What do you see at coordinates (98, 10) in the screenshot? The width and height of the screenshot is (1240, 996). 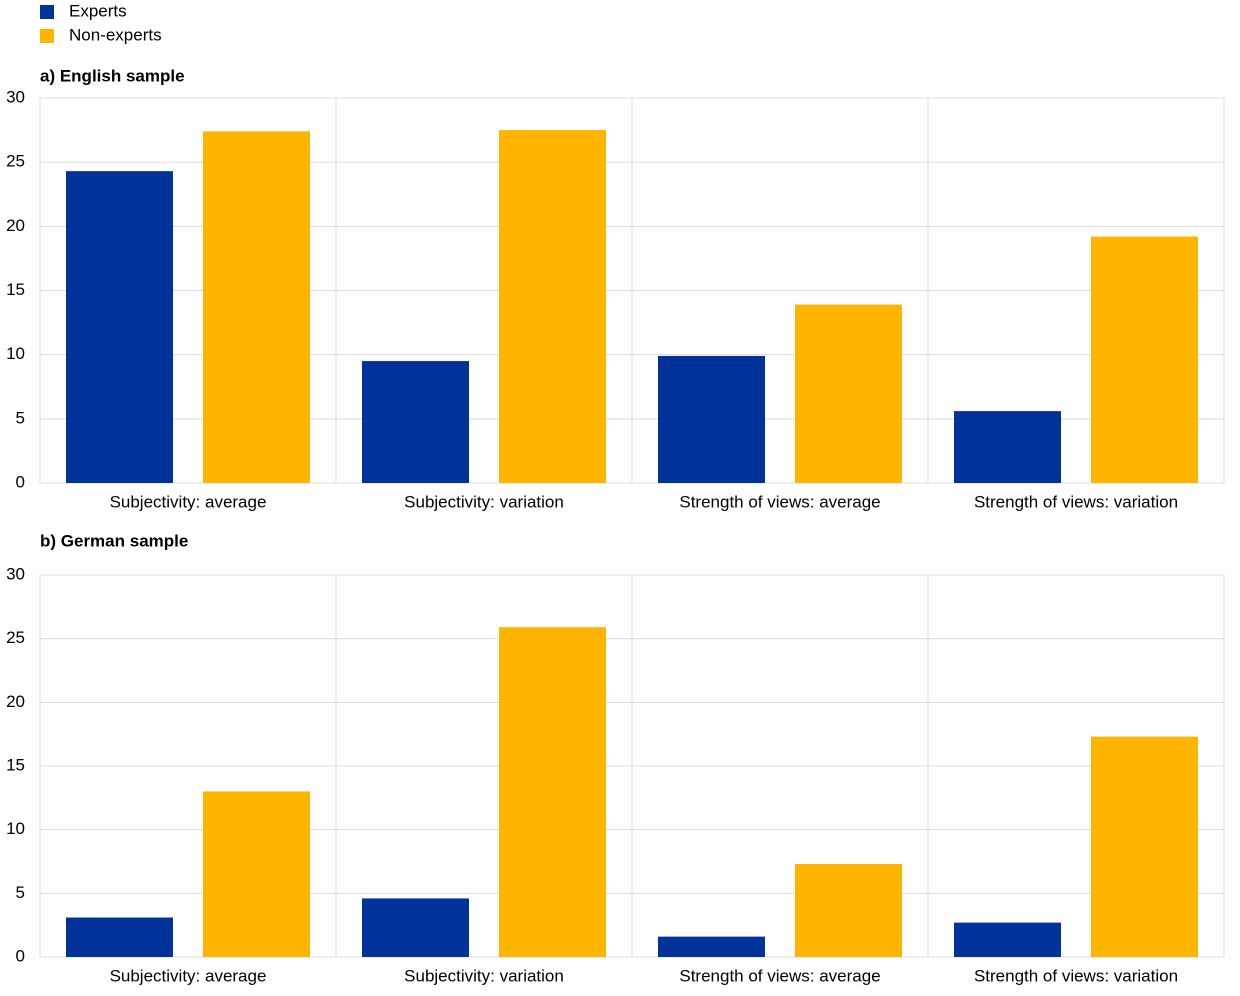 I see `legend-label: Experts` at bounding box center [98, 10].